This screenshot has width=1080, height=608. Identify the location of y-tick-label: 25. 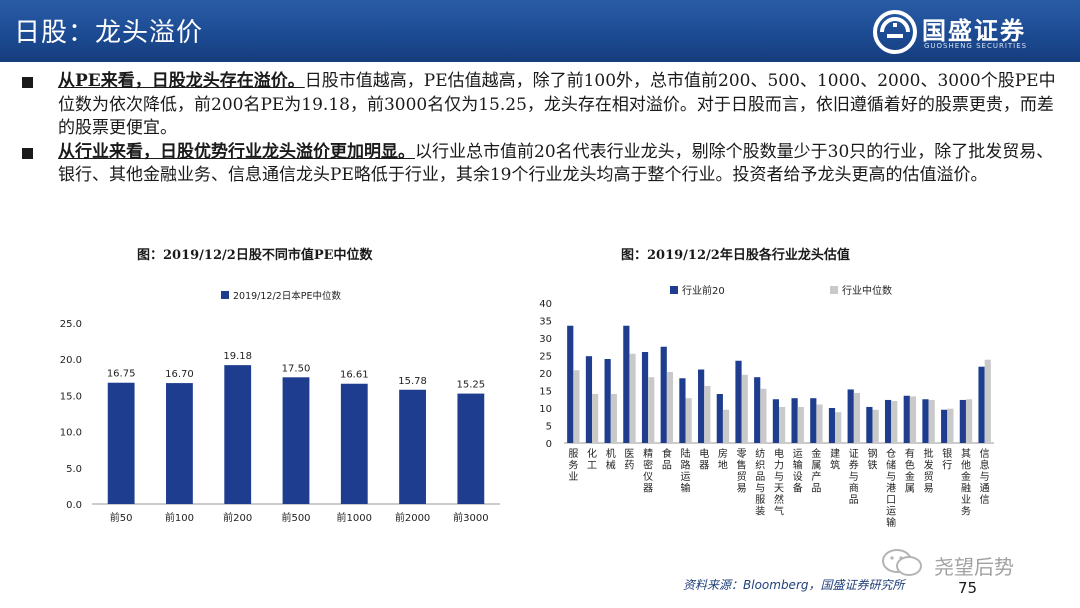
(545, 357).